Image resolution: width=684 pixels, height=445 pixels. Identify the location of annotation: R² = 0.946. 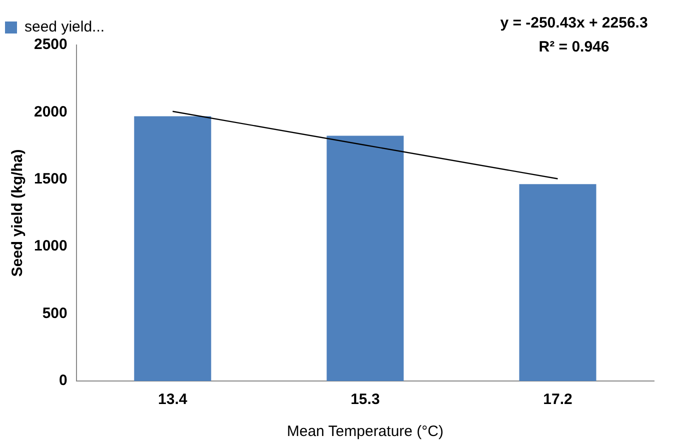
(574, 47).